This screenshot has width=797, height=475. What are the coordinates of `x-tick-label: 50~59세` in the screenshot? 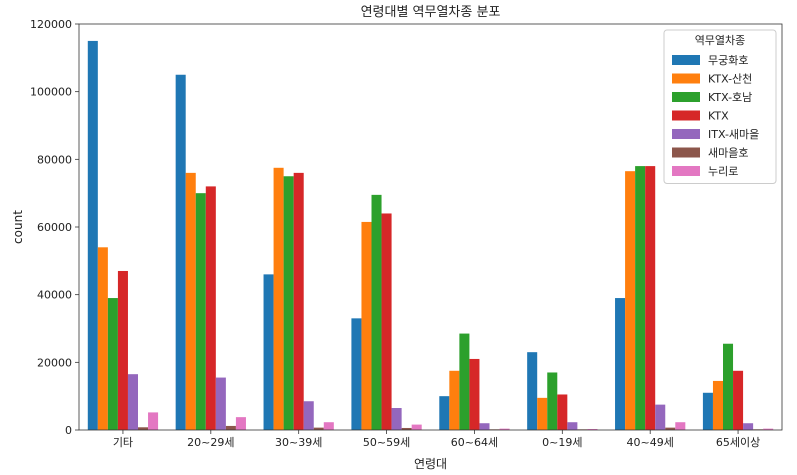 It's located at (386, 442).